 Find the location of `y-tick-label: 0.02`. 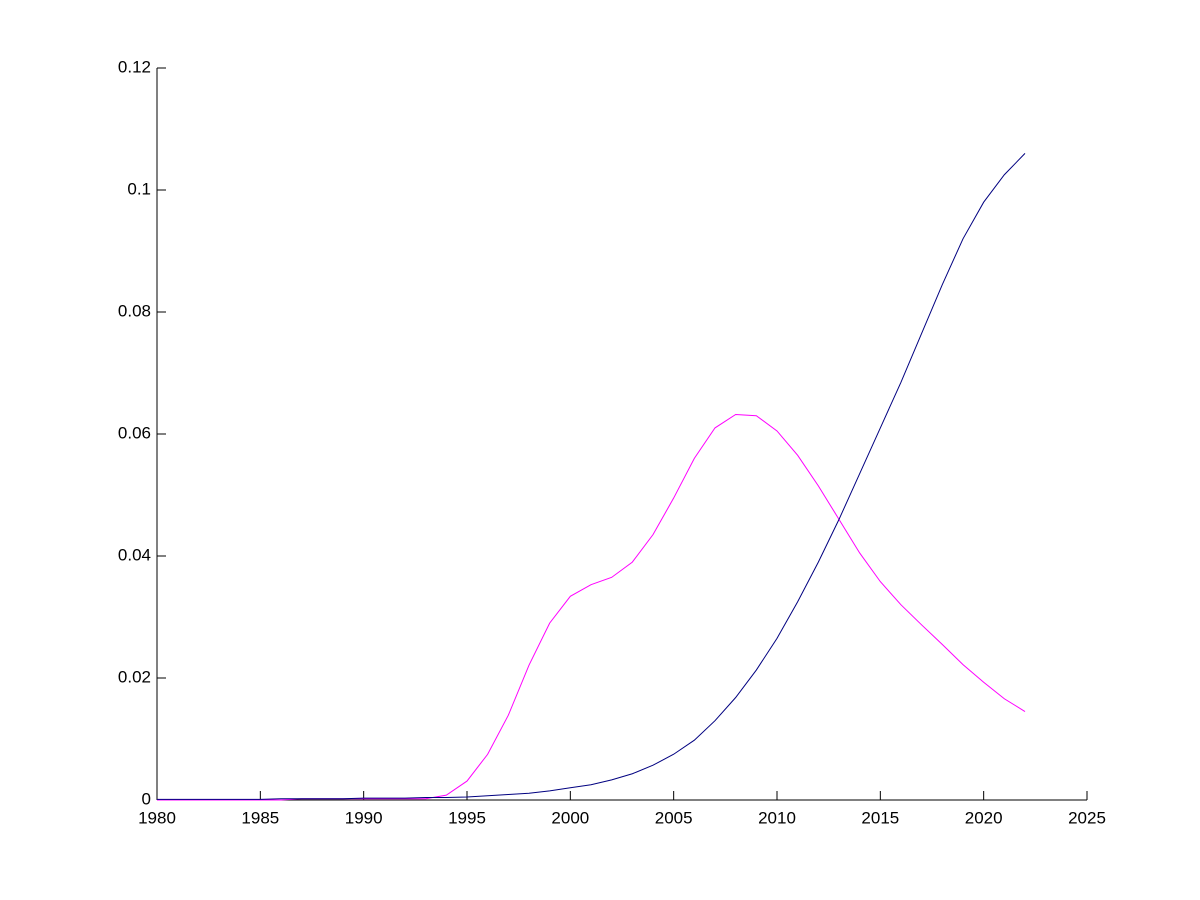

y-tick-label: 0.02 is located at coordinates (134, 676).